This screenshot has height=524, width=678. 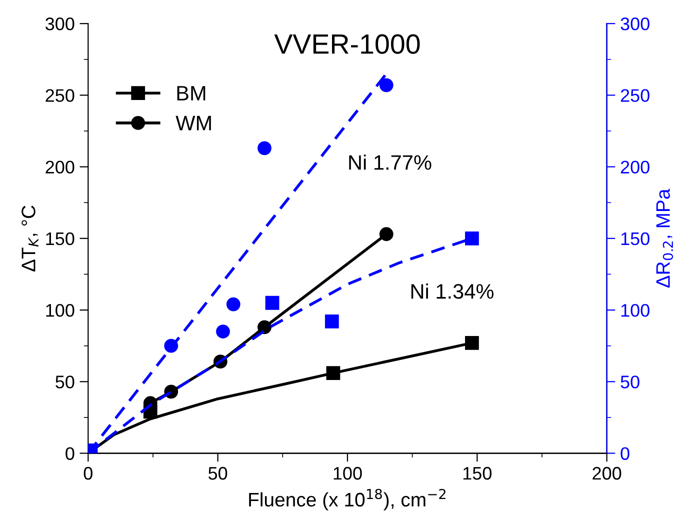 I want to click on y2-tick-label: 0, so click(x=625, y=453).